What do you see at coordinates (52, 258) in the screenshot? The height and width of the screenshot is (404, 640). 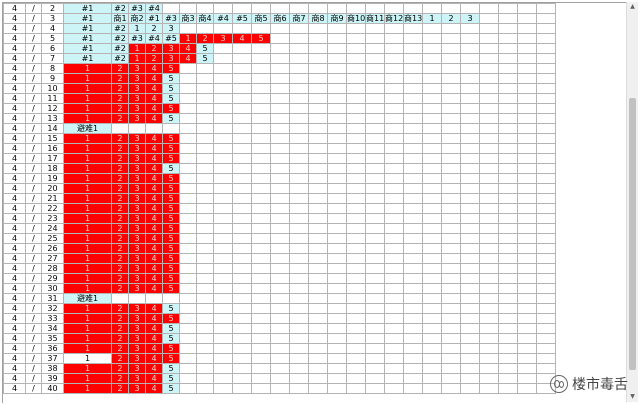 I see `row-number-cell: 27` at bounding box center [52, 258].